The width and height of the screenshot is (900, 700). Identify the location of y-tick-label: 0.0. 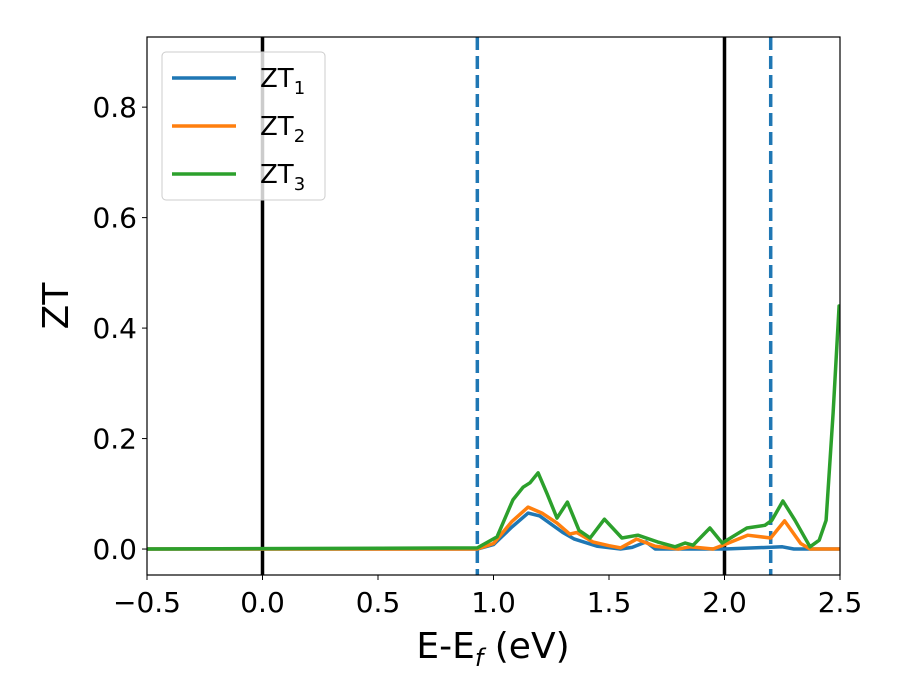
(114, 549).